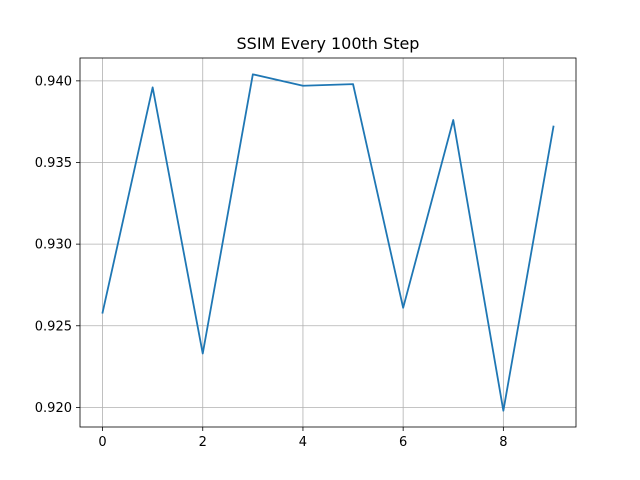 This screenshot has height=480, width=640. What do you see at coordinates (503, 442) in the screenshot?
I see `x-tick-label: 8` at bounding box center [503, 442].